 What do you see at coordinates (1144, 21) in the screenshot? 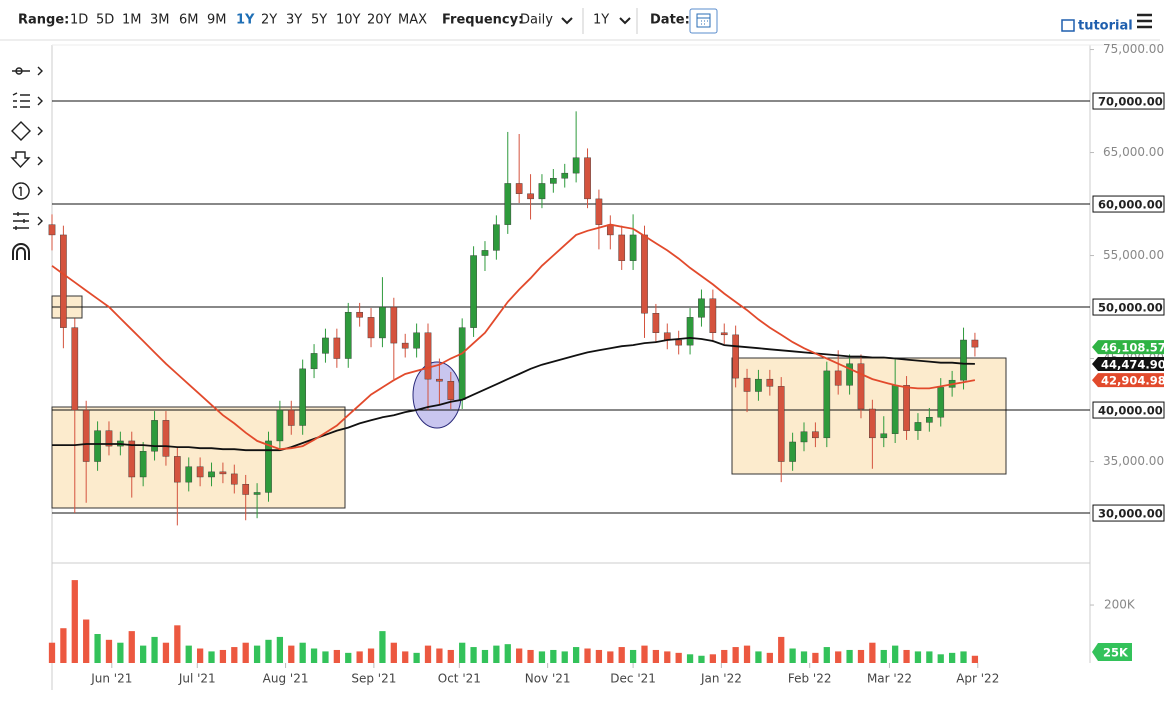
I see `menu-button` at bounding box center [1144, 21].